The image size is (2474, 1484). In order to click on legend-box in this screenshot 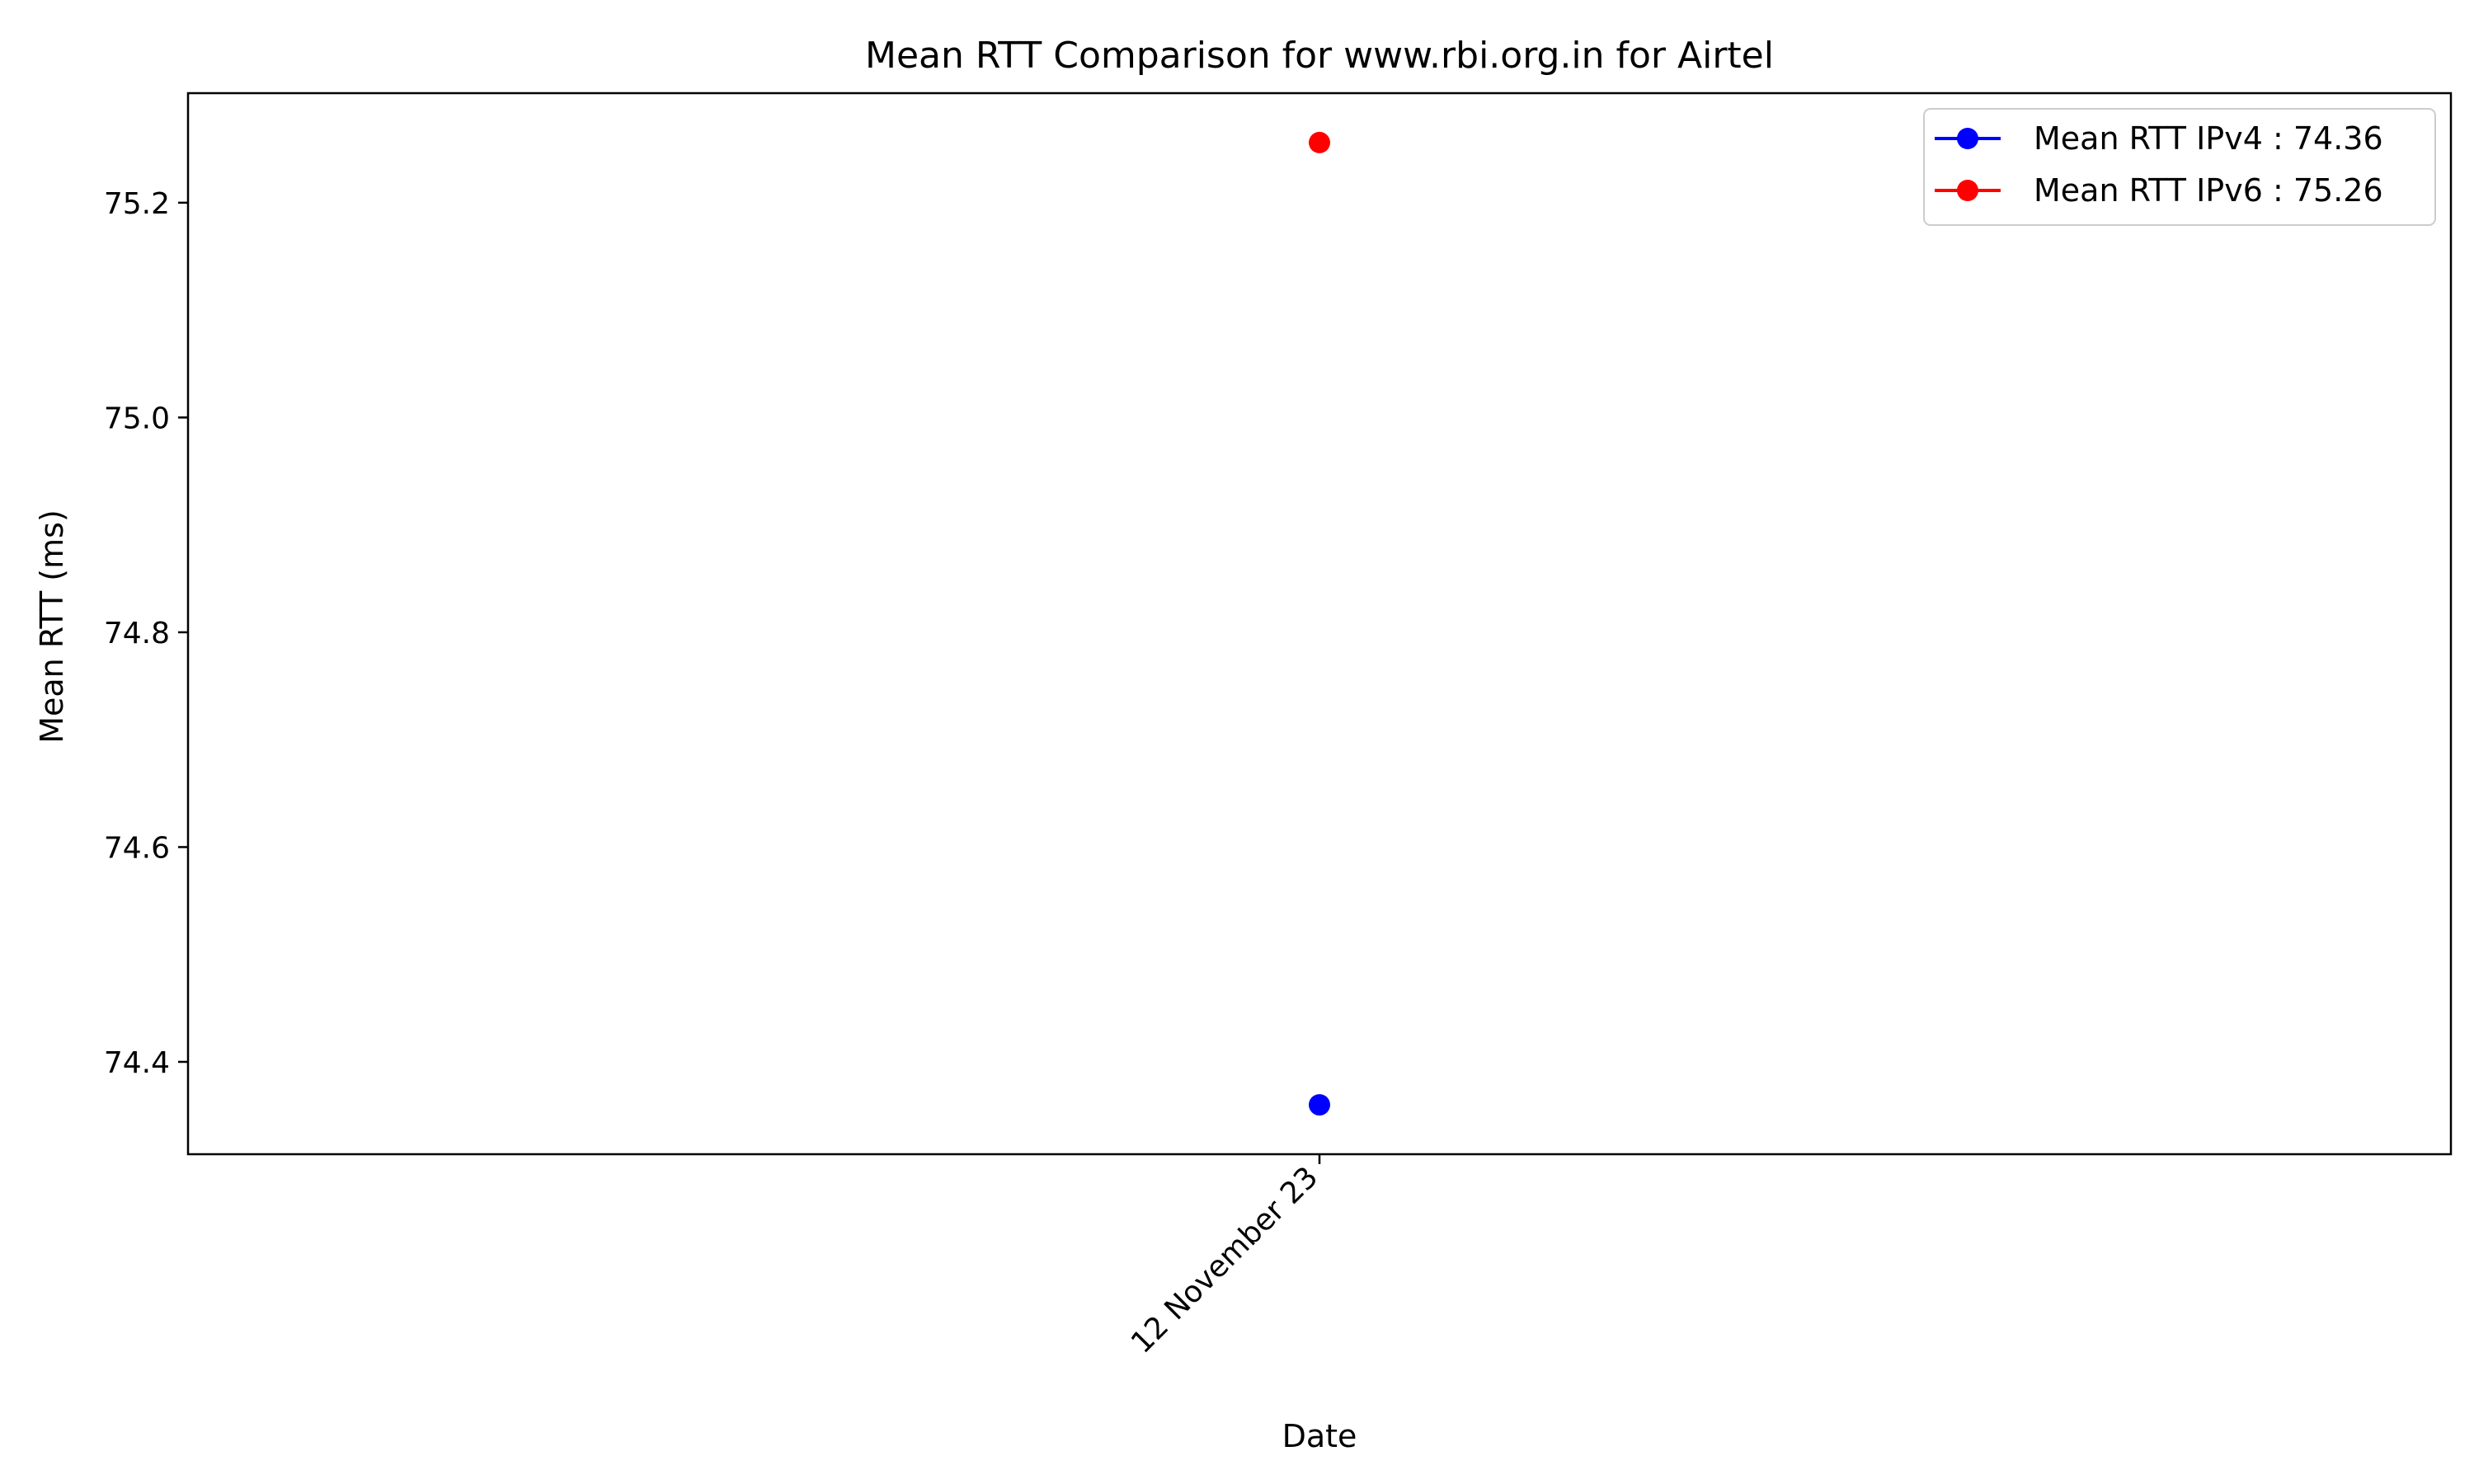, I will do `click(2179, 167)`.